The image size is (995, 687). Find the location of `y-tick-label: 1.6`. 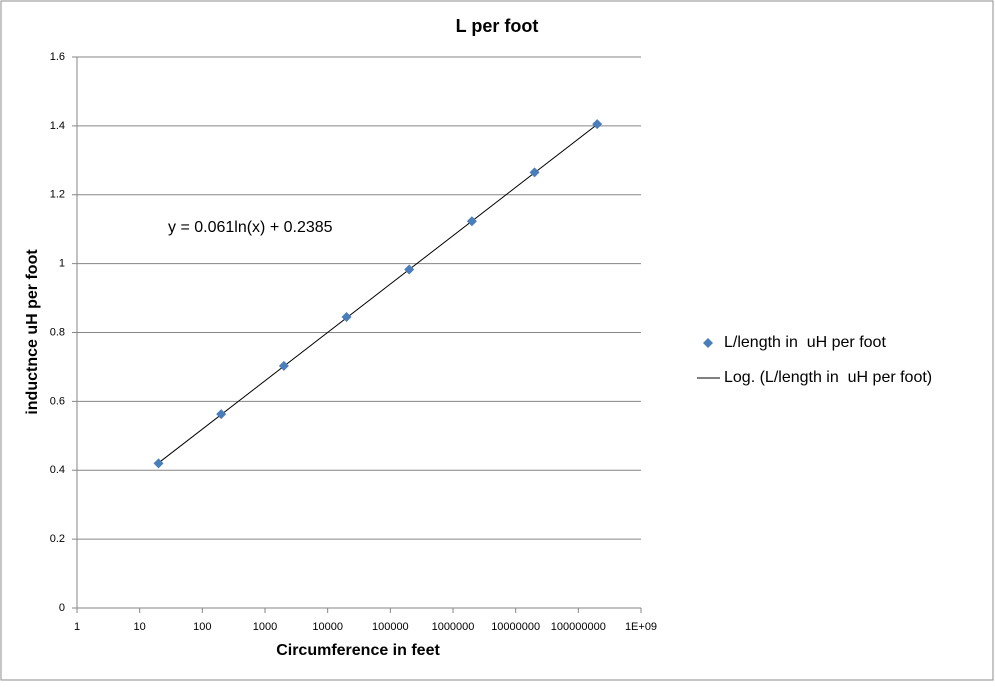

y-tick-label: 1.6 is located at coordinates (57, 57).